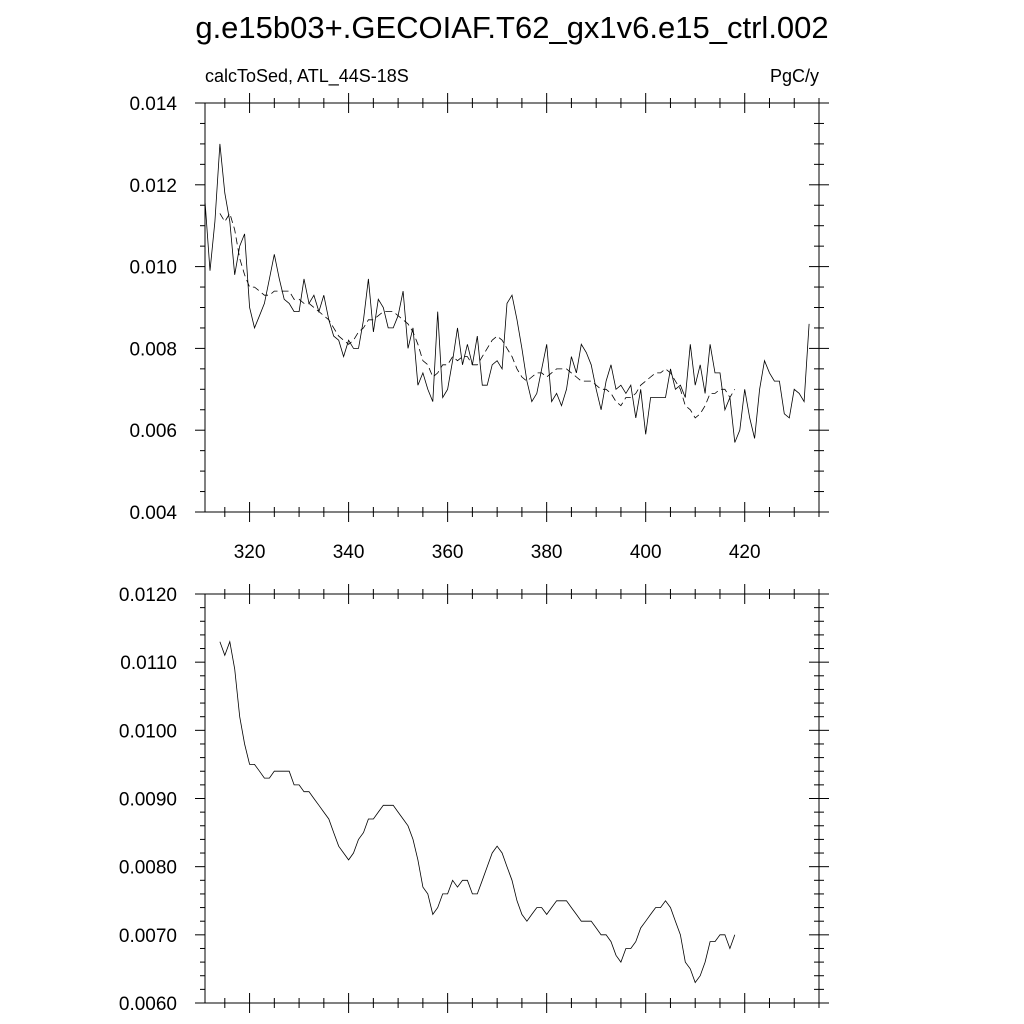  What do you see at coordinates (153, 186) in the screenshot?
I see `y-tick-label: 0.012` at bounding box center [153, 186].